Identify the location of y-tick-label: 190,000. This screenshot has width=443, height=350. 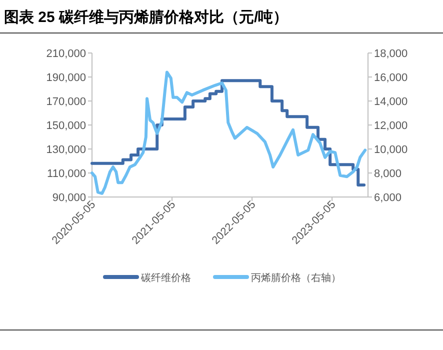
(66, 78).